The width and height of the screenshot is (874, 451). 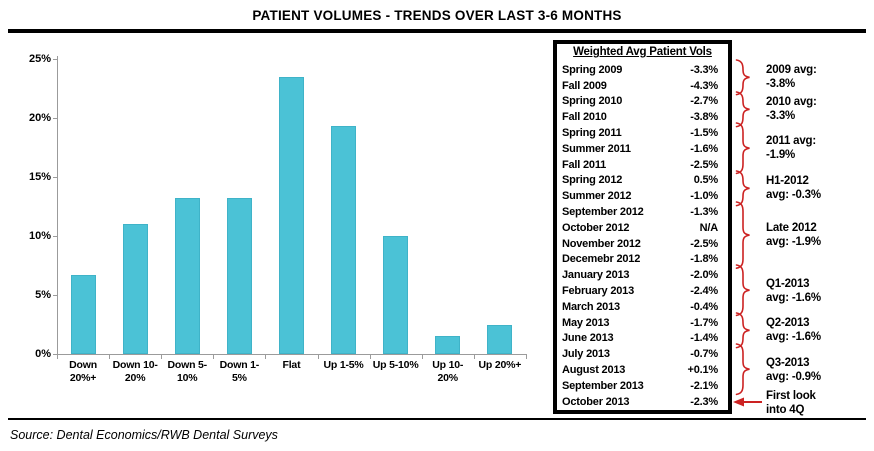 I want to click on row-value: -3.8%, so click(x=704, y=117).